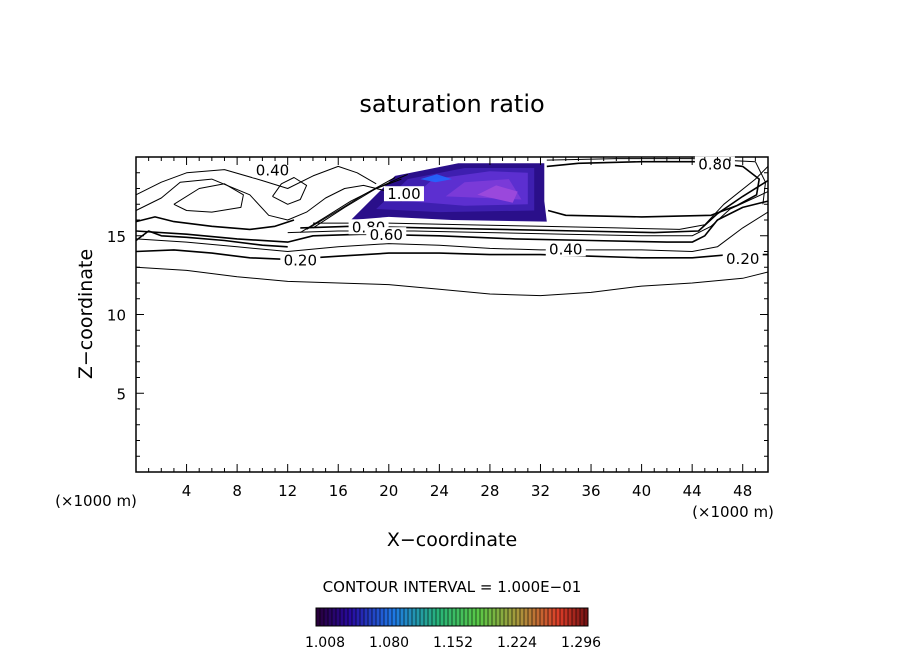 The width and height of the screenshot is (904, 654). I want to click on x-tick-label: 40, so click(641, 491).